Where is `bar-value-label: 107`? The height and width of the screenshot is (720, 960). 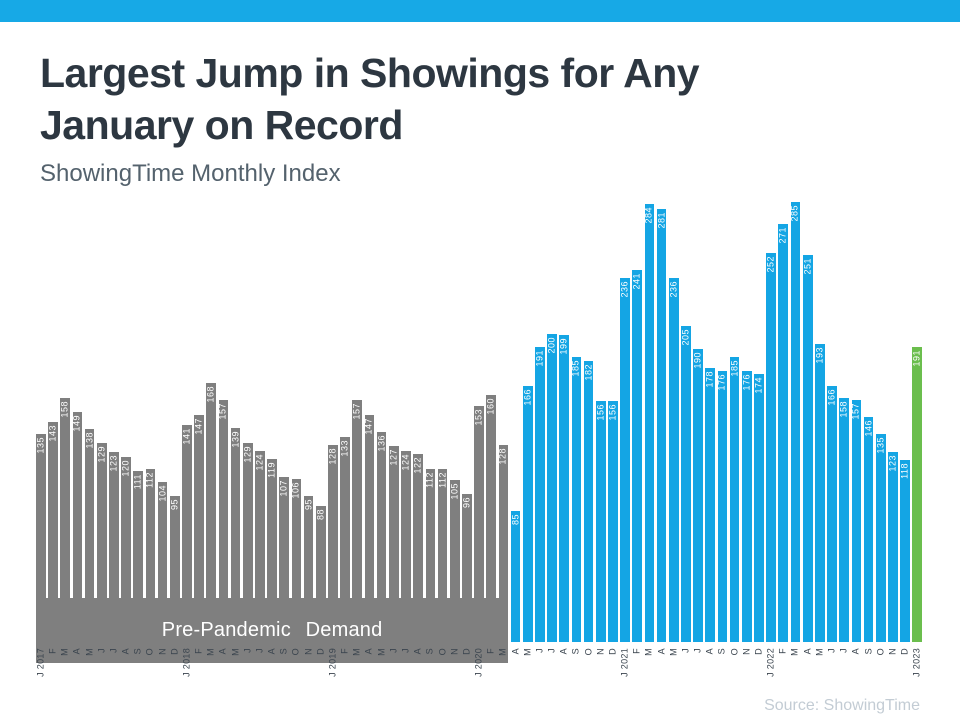 bar-value-label: 107 is located at coordinates (283, 488).